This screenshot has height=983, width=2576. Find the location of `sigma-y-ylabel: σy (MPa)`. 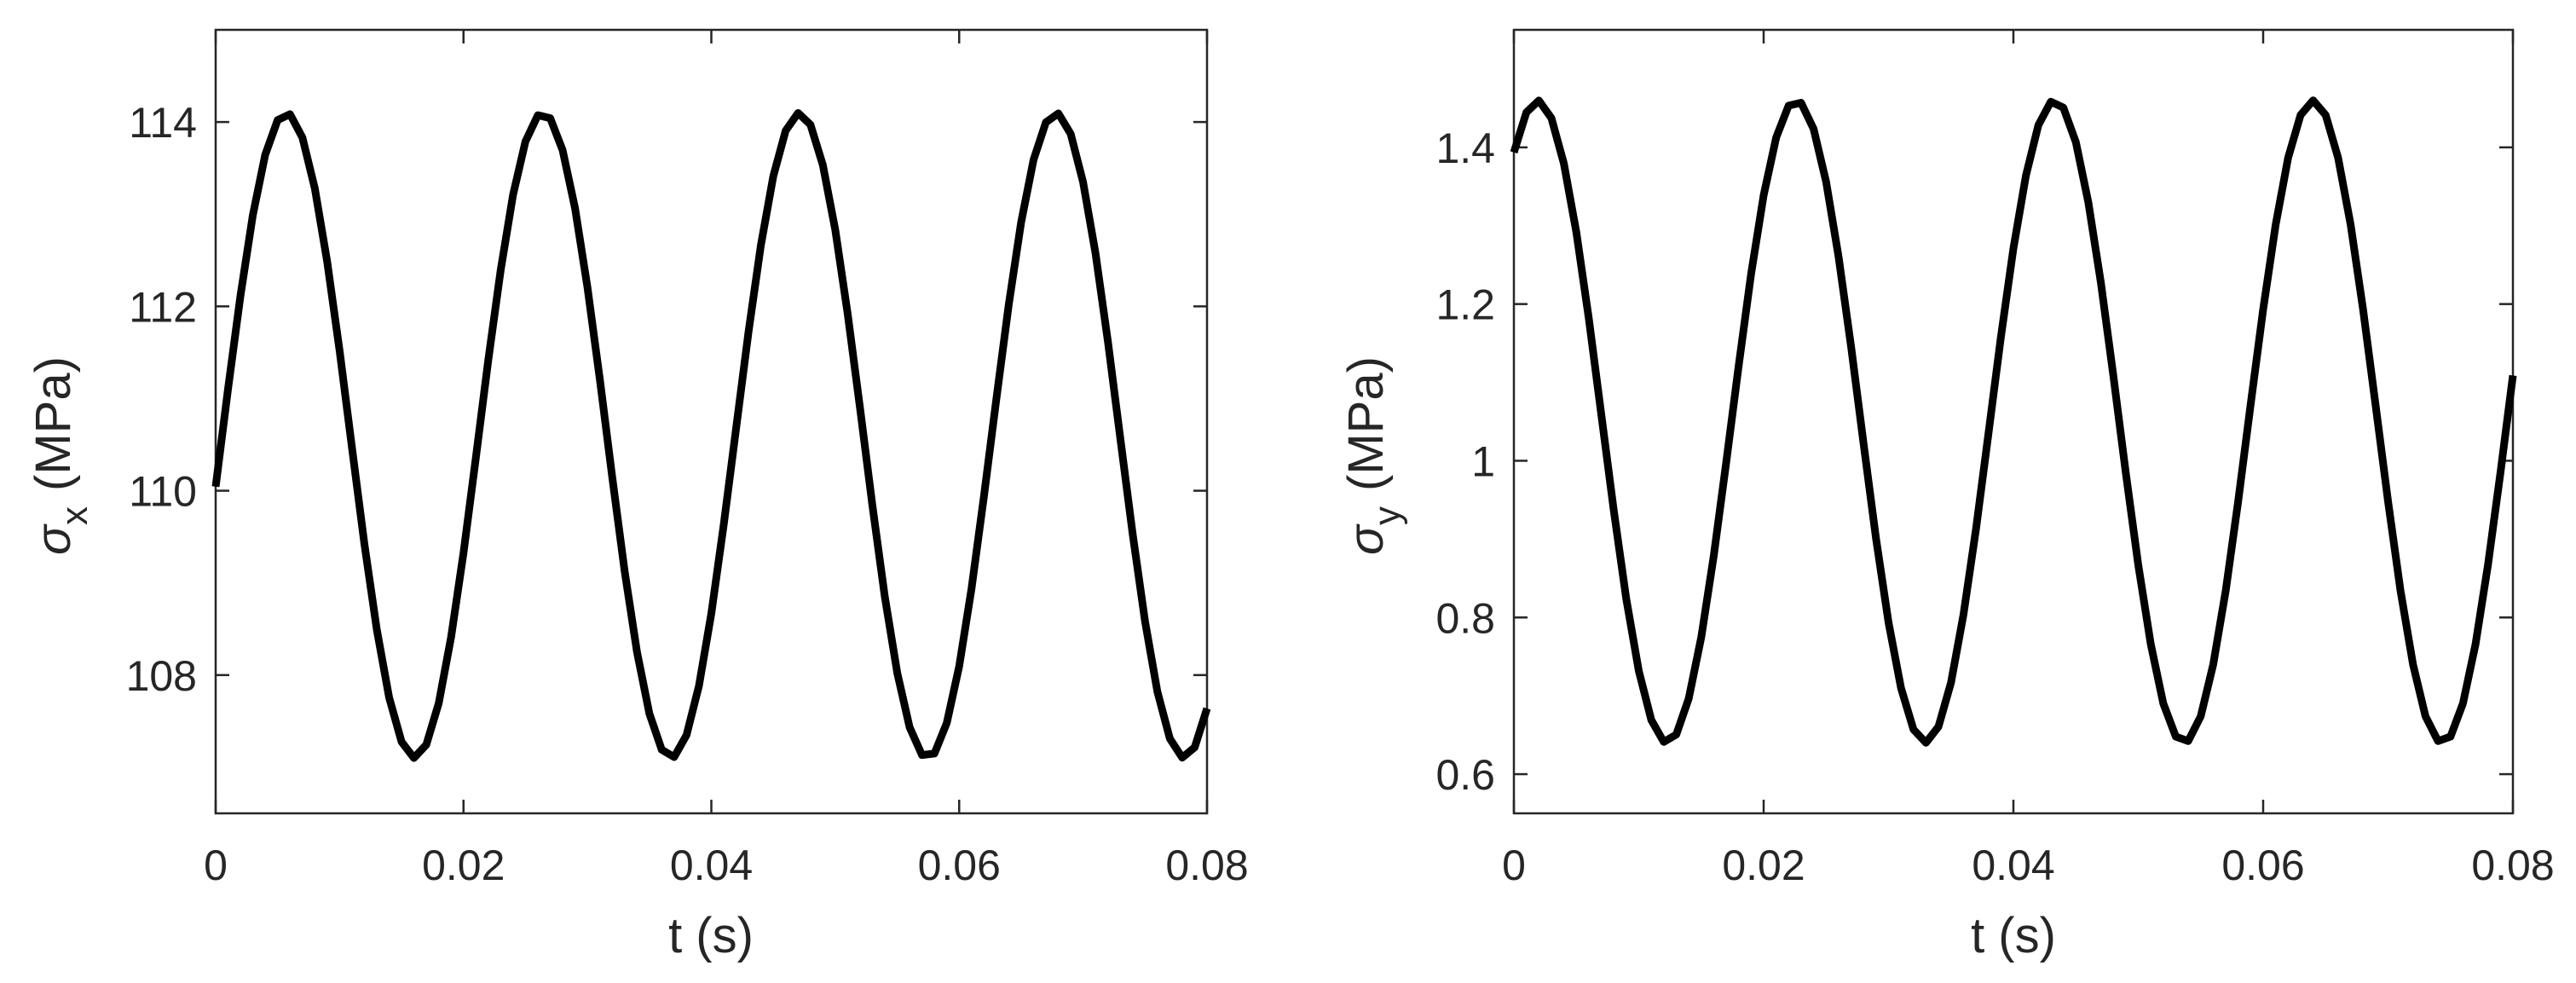

sigma-y-ylabel: σy (MPa) is located at coordinates (1373, 455).